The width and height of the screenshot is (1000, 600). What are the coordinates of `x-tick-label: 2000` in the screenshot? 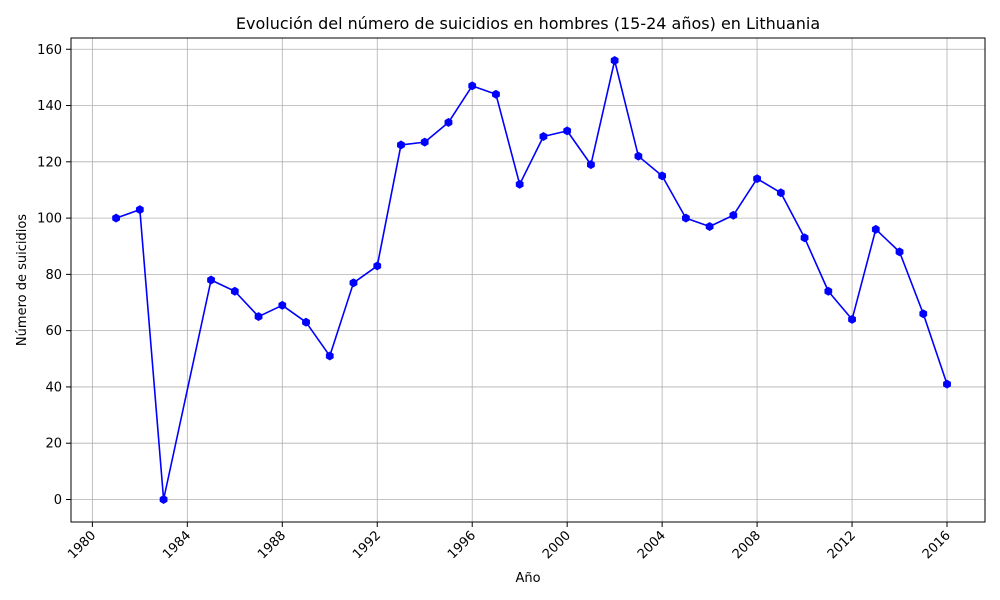 It's located at (557, 545).